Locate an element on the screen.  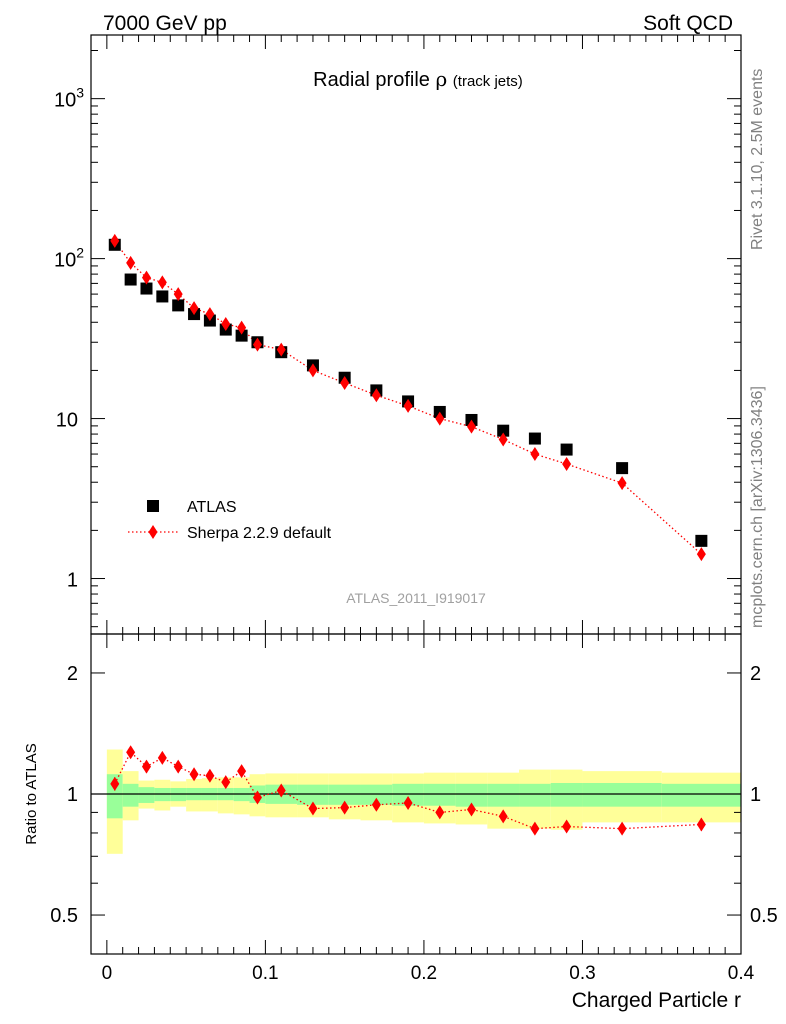
main-y-tick-label: 1 is located at coordinates (72, 581).